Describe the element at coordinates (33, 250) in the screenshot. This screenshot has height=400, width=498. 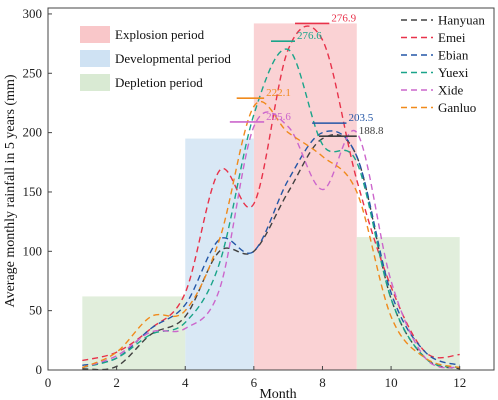
I see `y-tick-label: 100` at that location.